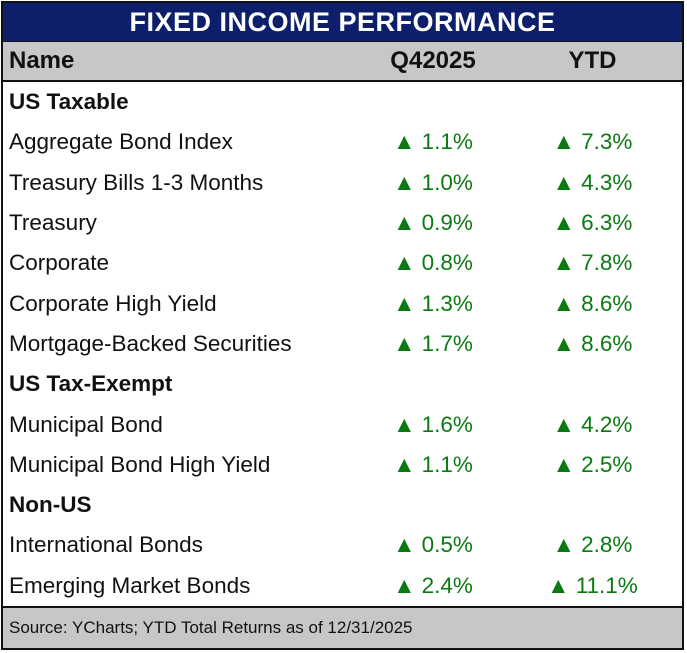 This screenshot has height=653, width=687. What do you see at coordinates (342, 424) in the screenshot?
I see `table-row: Municipal Bond ▲ 1.6% ▲ 4.2%` at bounding box center [342, 424].